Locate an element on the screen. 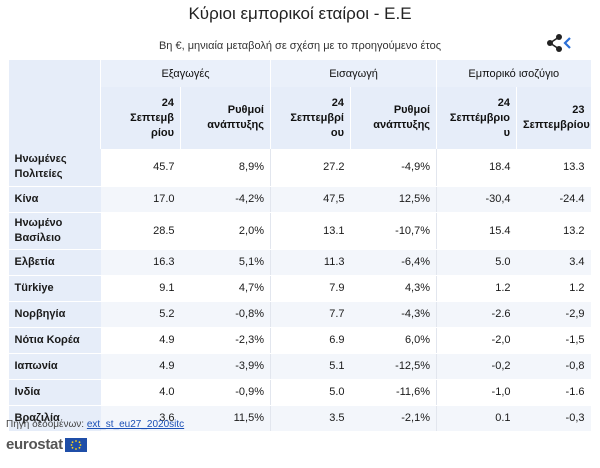 This screenshot has width=600, height=468. exports-value-cell: 17.0 is located at coordinates (140, 199).